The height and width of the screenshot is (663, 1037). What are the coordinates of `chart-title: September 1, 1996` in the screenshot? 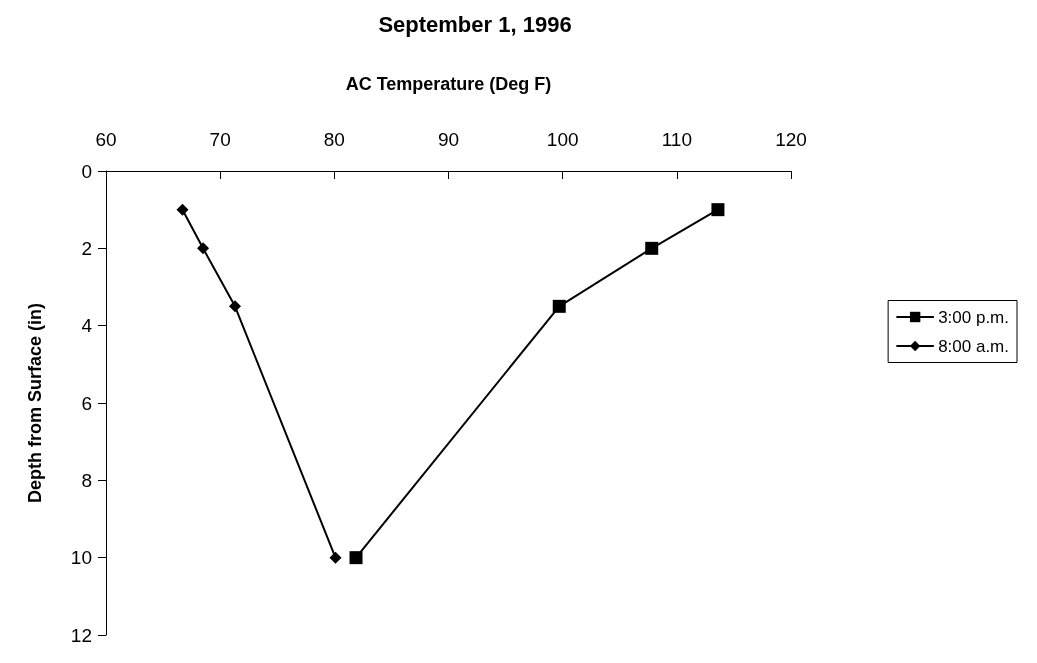 It's located at (475, 24).